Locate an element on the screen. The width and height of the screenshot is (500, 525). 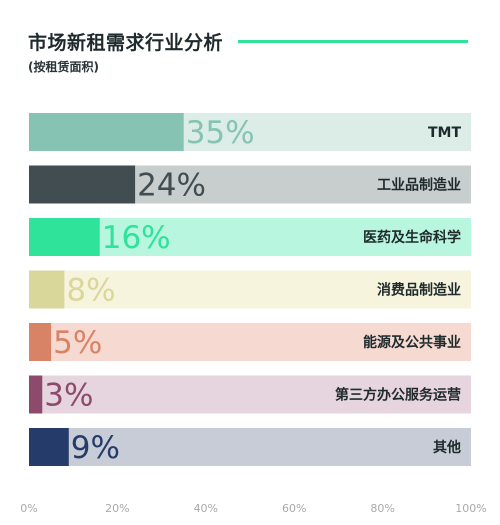
bar-value-label: 9% is located at coordinates (95, 448).